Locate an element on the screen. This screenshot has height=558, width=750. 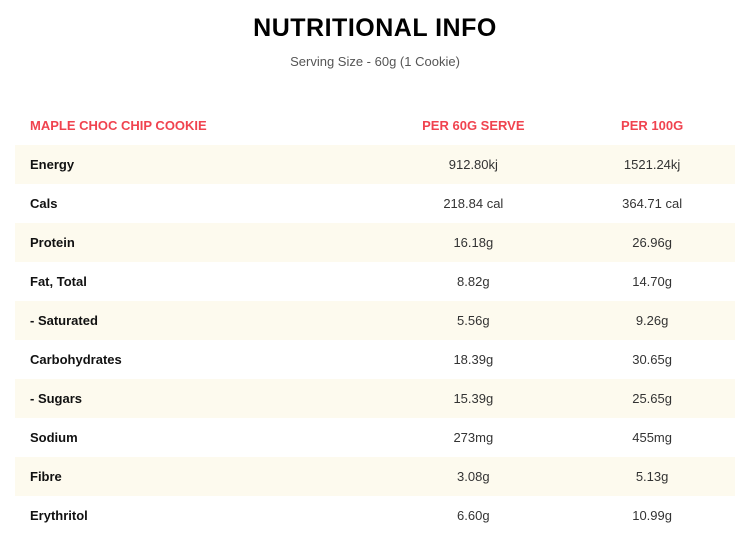
table-row: Cals 218.84 cal 364.71 cal is located at coordinates (375, 203).